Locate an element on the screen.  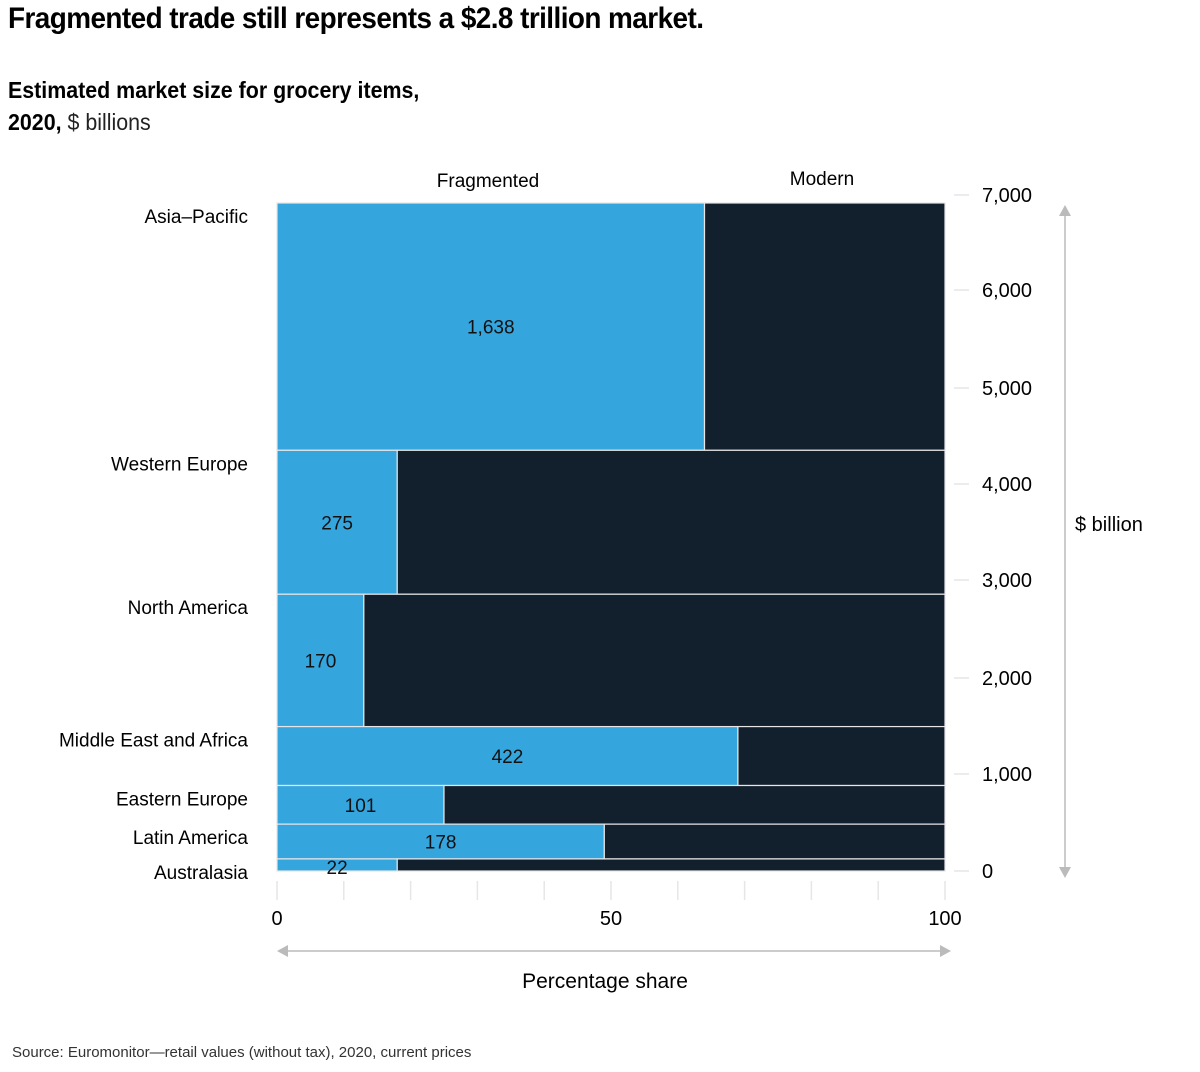
y-tick-label-0: 0 is located at coordinates (987, 872).